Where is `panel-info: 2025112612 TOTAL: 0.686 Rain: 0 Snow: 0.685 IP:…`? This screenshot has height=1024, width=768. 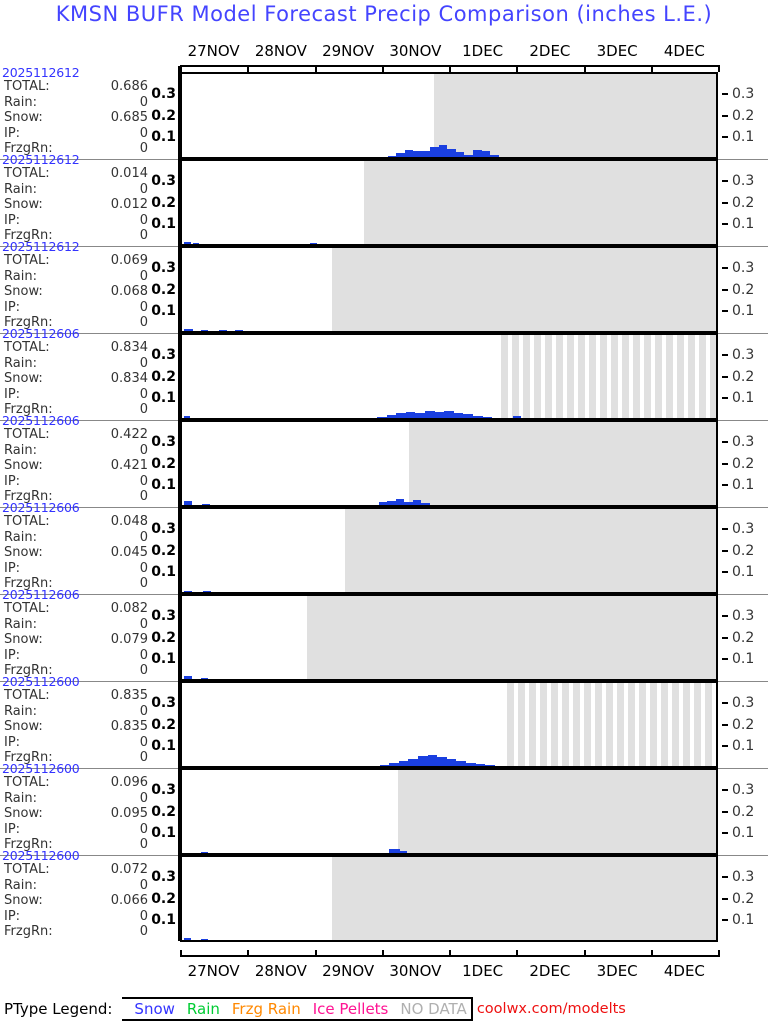 panel-info: 2025112612 TOTAL: 0.686 Rain: 0 Snow: 0.685 IP:… is located at coordinates (76, 112).